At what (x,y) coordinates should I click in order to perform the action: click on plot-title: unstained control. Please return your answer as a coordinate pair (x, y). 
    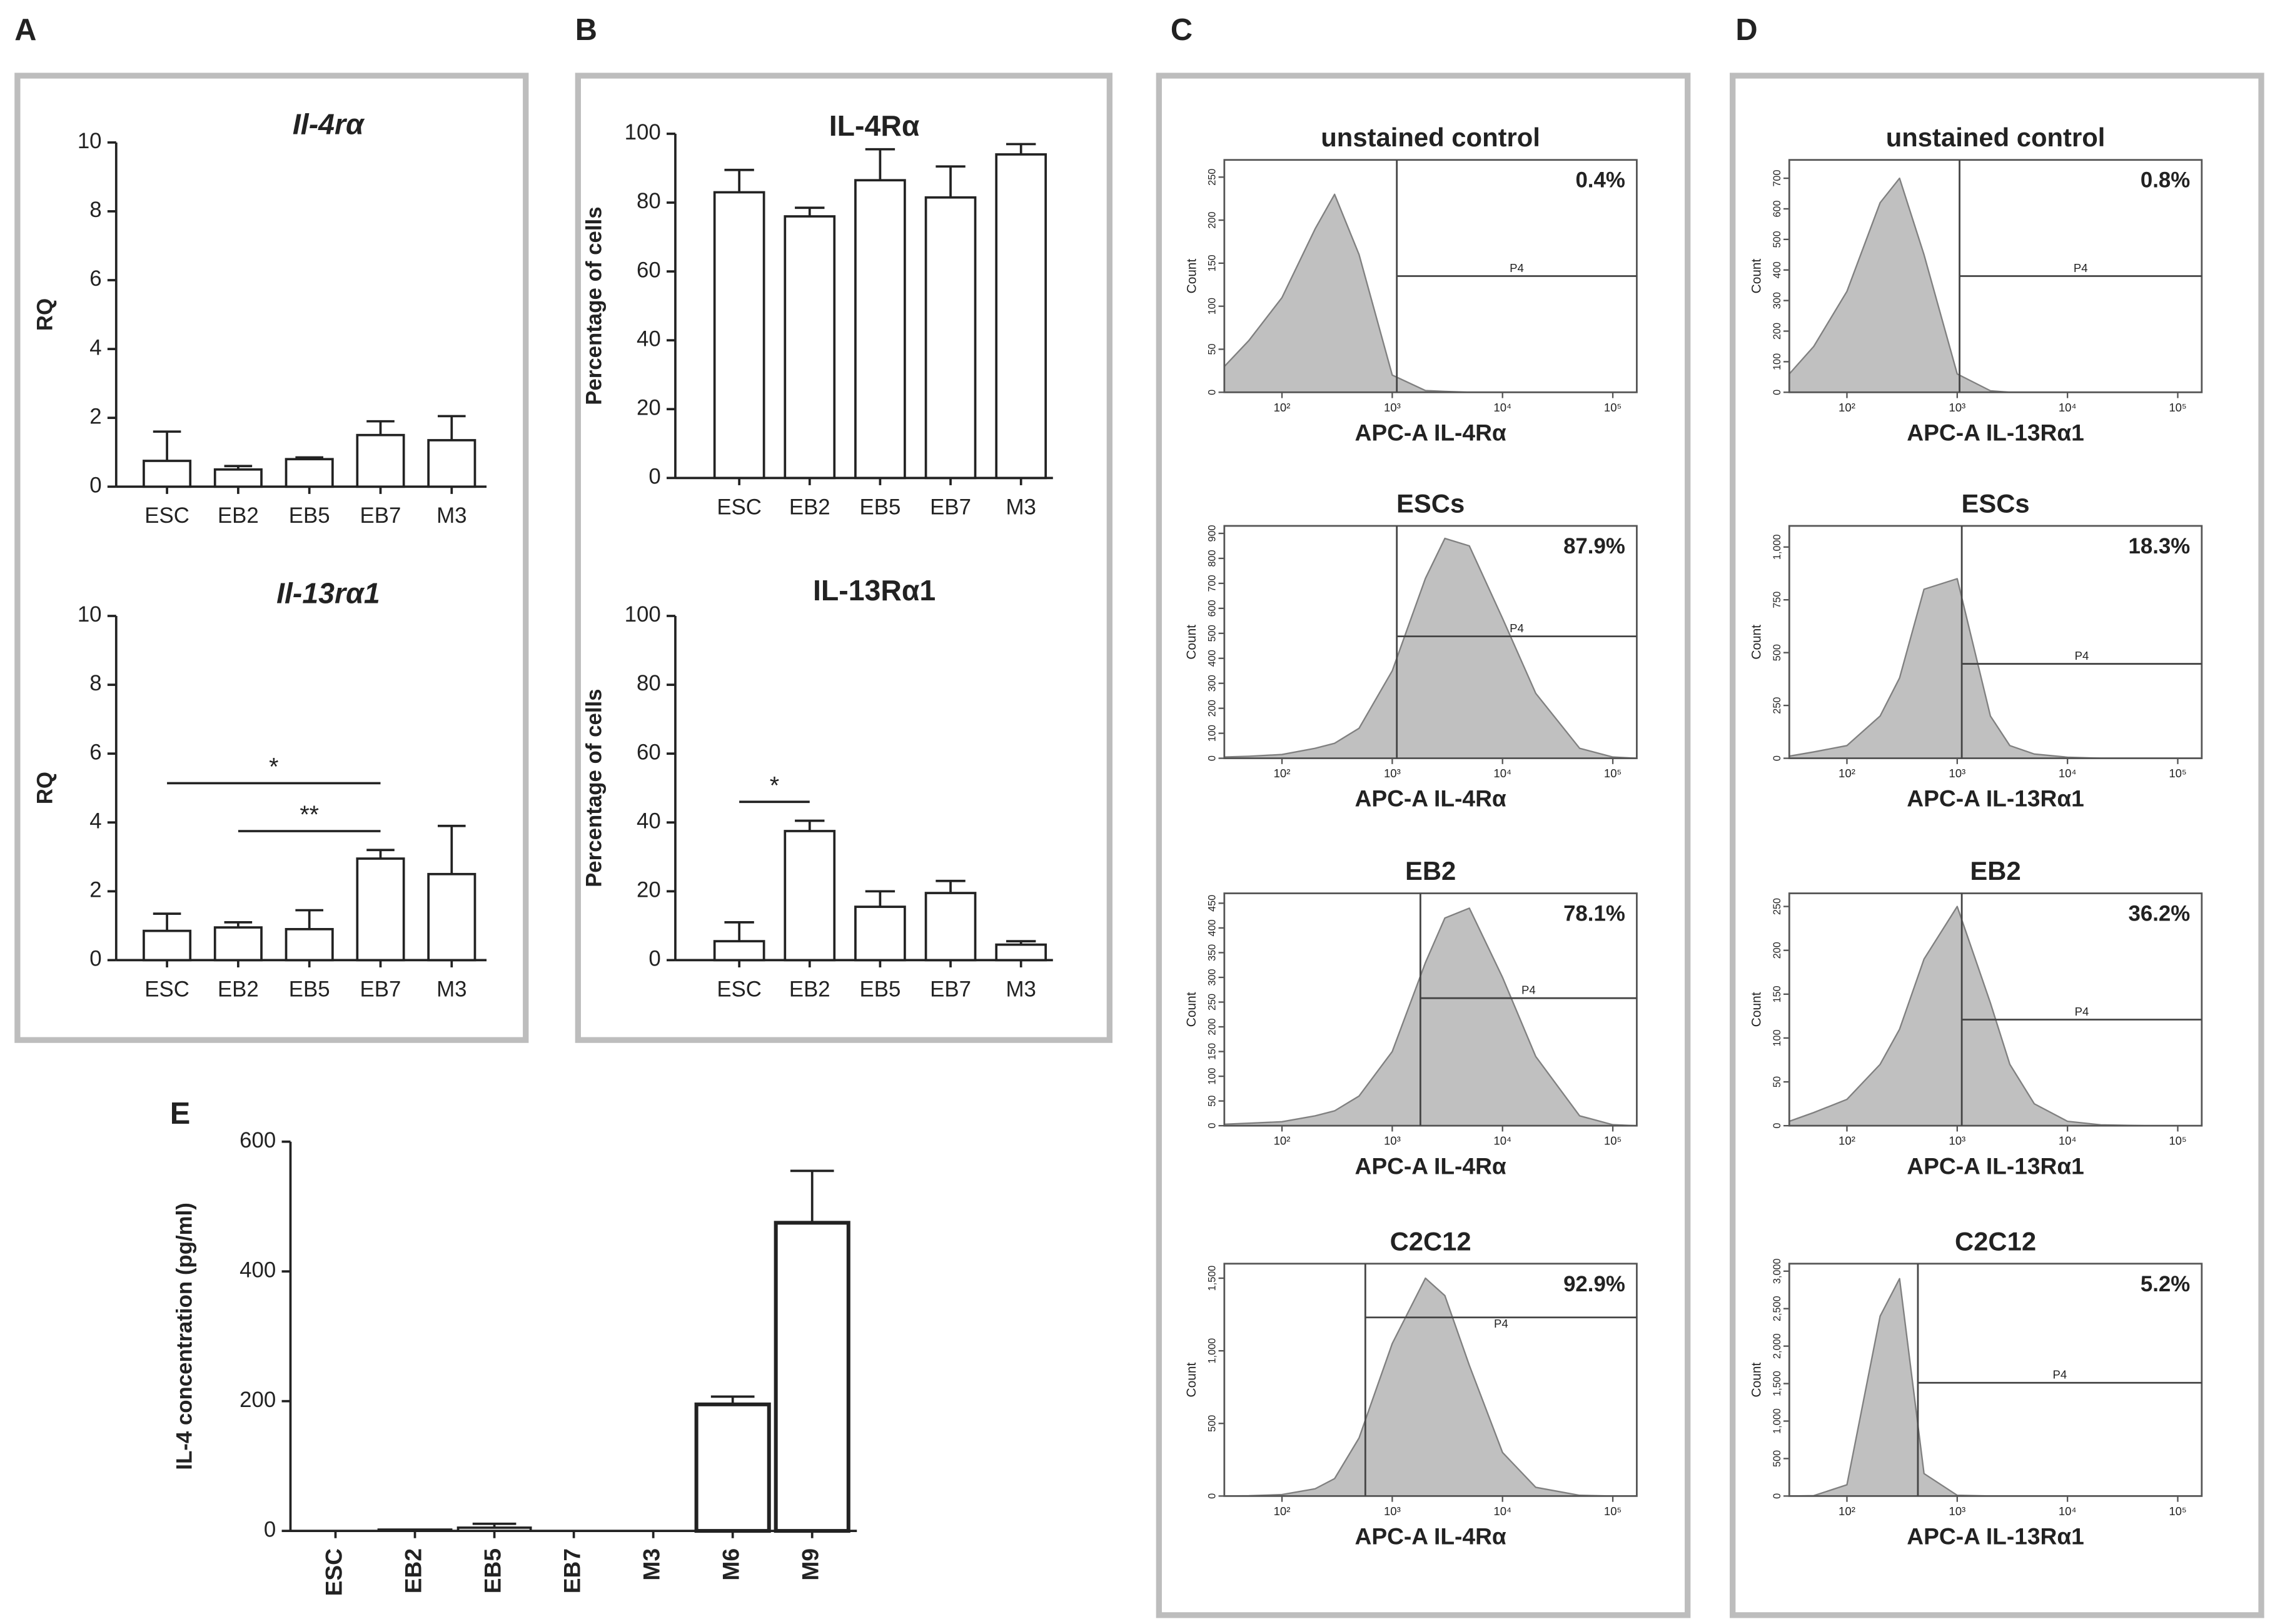
    Looking at the image, I should click on (1430, 137).